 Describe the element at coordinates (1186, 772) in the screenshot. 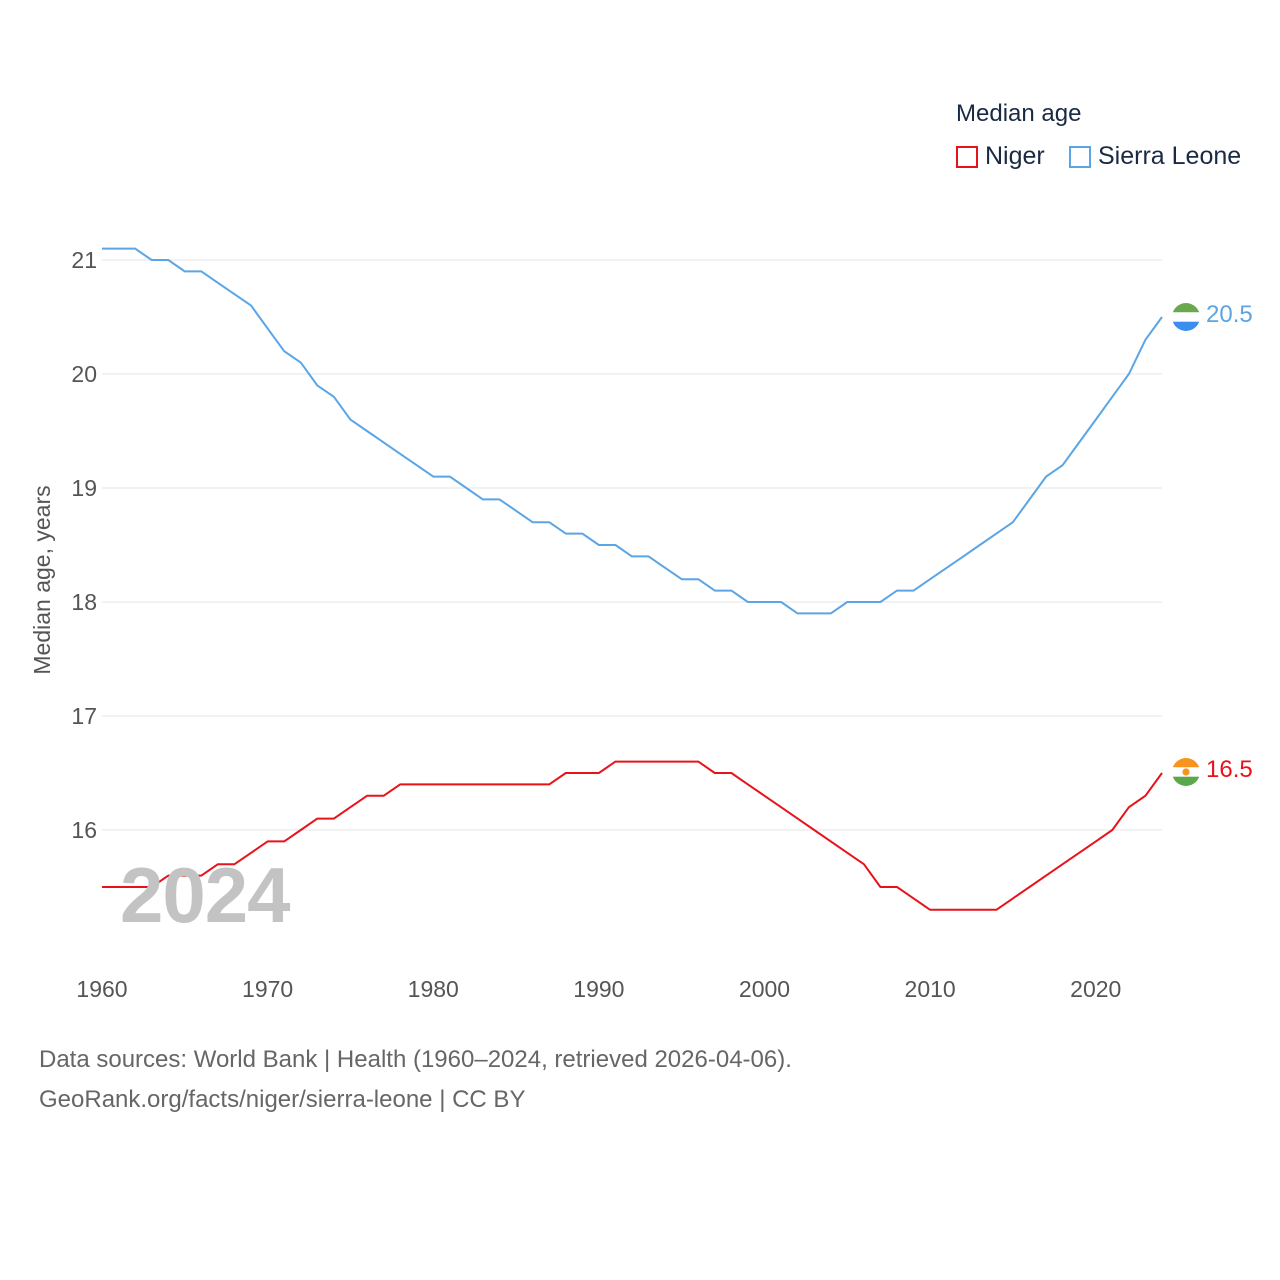

I see `niger-flag-icon` at that location.